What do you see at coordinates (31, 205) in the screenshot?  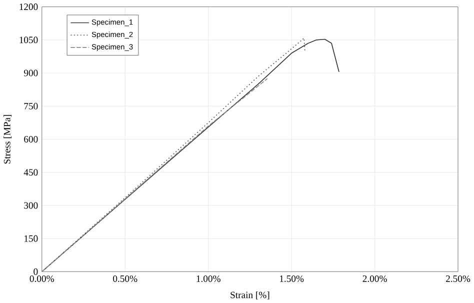 I see `y-tick-label: 300` at bounding box center [31, 205].